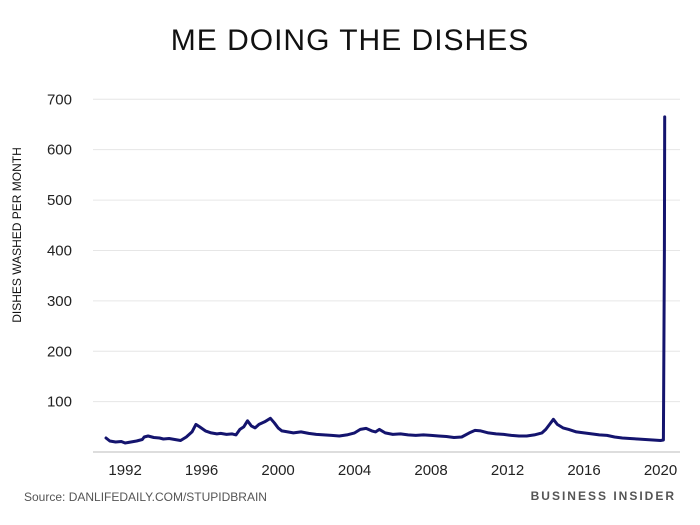 This screenshot has height=525, width=700. What do you see at coordinates (124, 470) in the screenshot?
I see `x-tick-label: 1992` at bounding box center [124, 470].